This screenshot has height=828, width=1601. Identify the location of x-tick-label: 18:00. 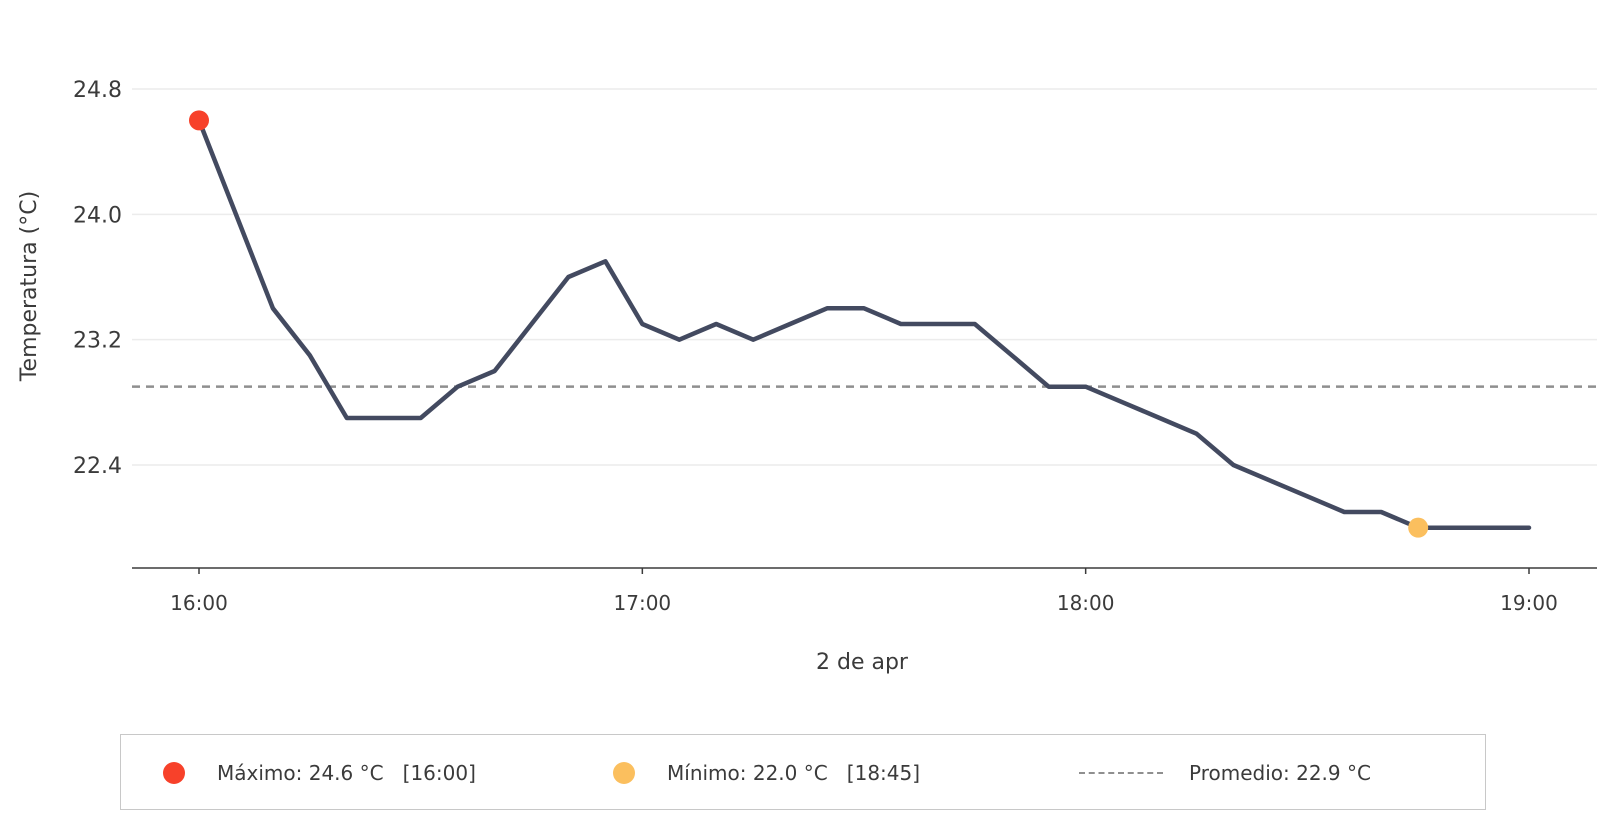
(1086, 603).